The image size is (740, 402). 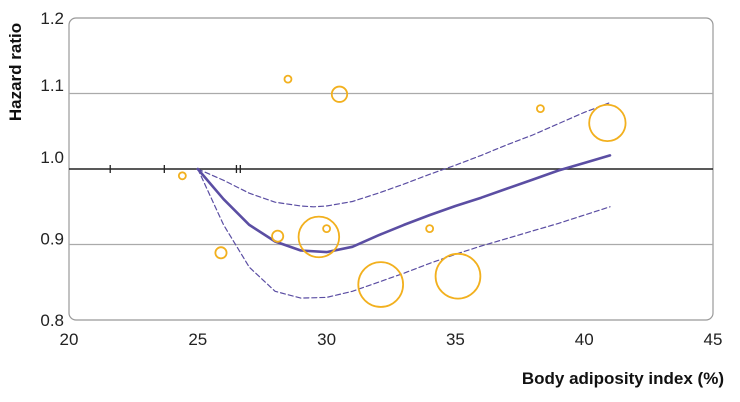 What do you see at coordinates (197, 339) in the screenshot?
I see `x-tick-label: 25` at bounding box center [197, 339].